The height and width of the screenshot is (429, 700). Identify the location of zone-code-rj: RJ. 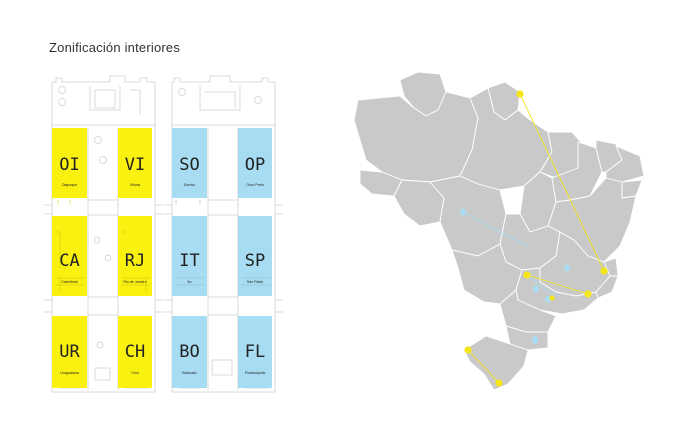
(135, 261).